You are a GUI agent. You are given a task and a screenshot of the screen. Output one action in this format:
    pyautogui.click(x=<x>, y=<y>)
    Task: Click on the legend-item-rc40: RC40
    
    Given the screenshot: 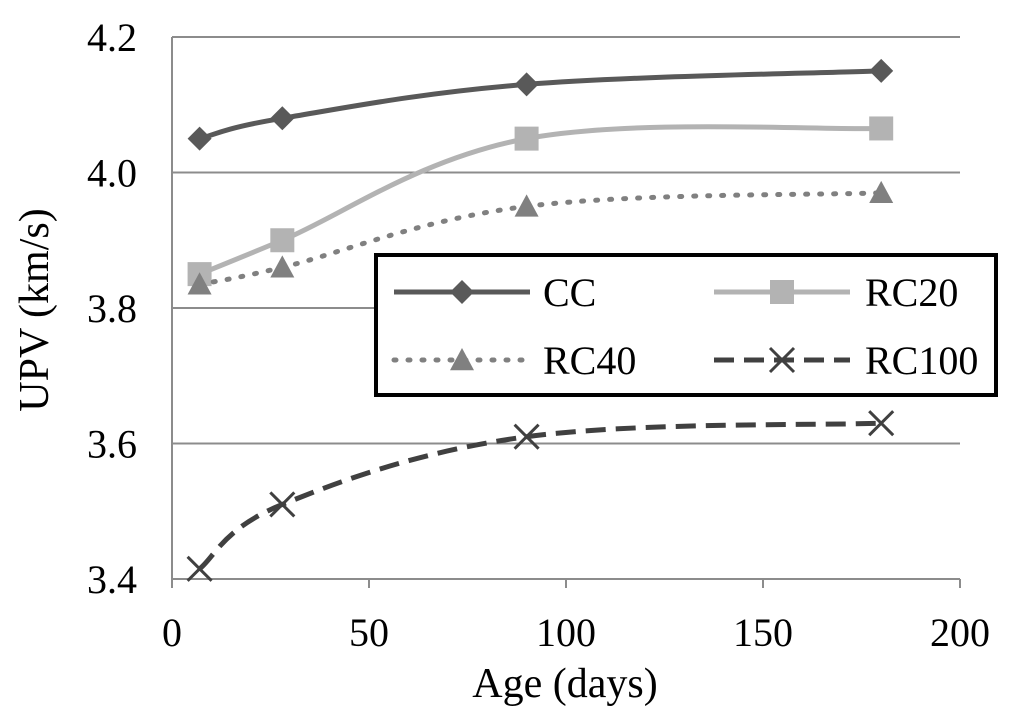 What is the action you would take?
    pyautogui.click(x=513, y=360)
    